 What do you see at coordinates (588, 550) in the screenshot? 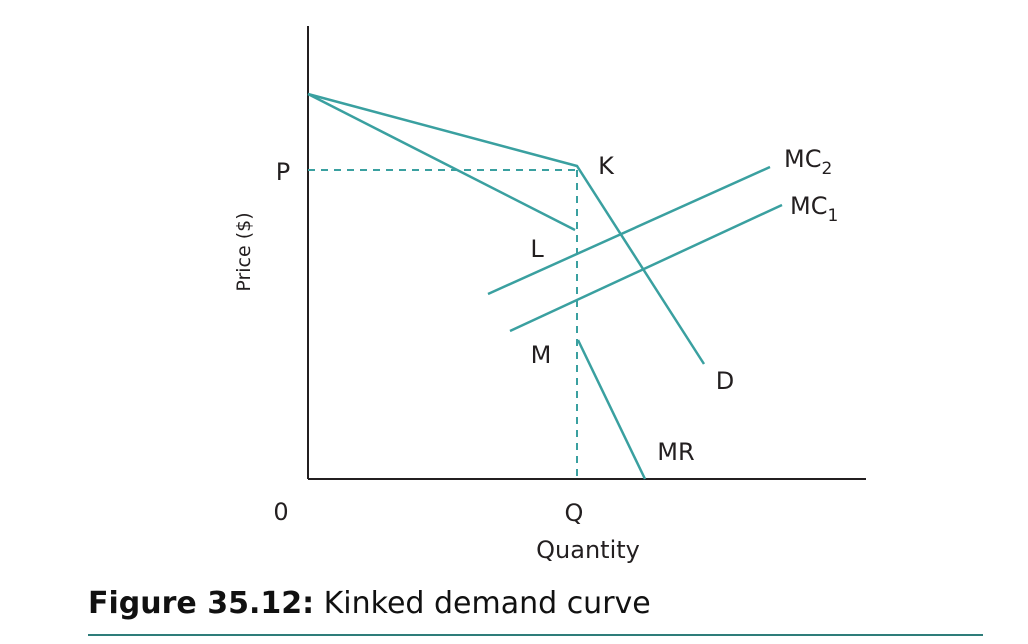
I see `x-axis-label: Quantity` at bounding box center [588, 550].